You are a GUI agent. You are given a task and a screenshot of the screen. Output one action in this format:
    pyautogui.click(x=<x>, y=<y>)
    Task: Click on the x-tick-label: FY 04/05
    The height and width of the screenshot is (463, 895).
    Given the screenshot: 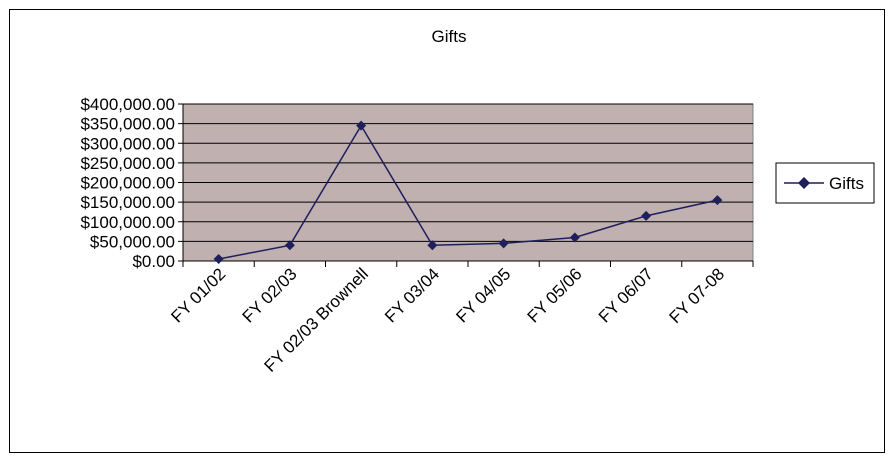 What is the action you would take?
    pyautogui.click(x=483, y=295)
    